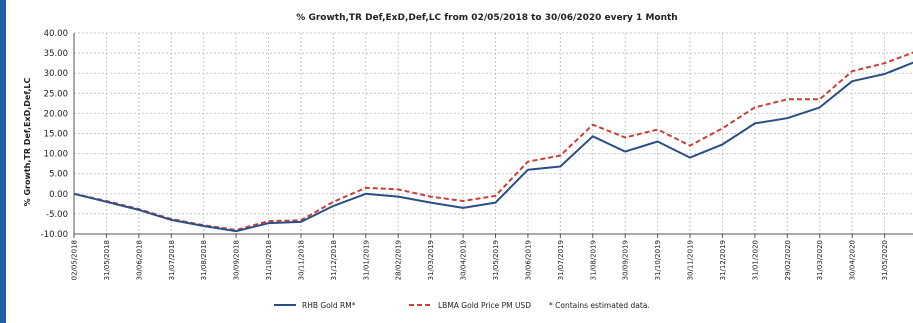 The image size is (913, 323). I want to click on x-tick-label: 31/07/2019, so click(561, 260).